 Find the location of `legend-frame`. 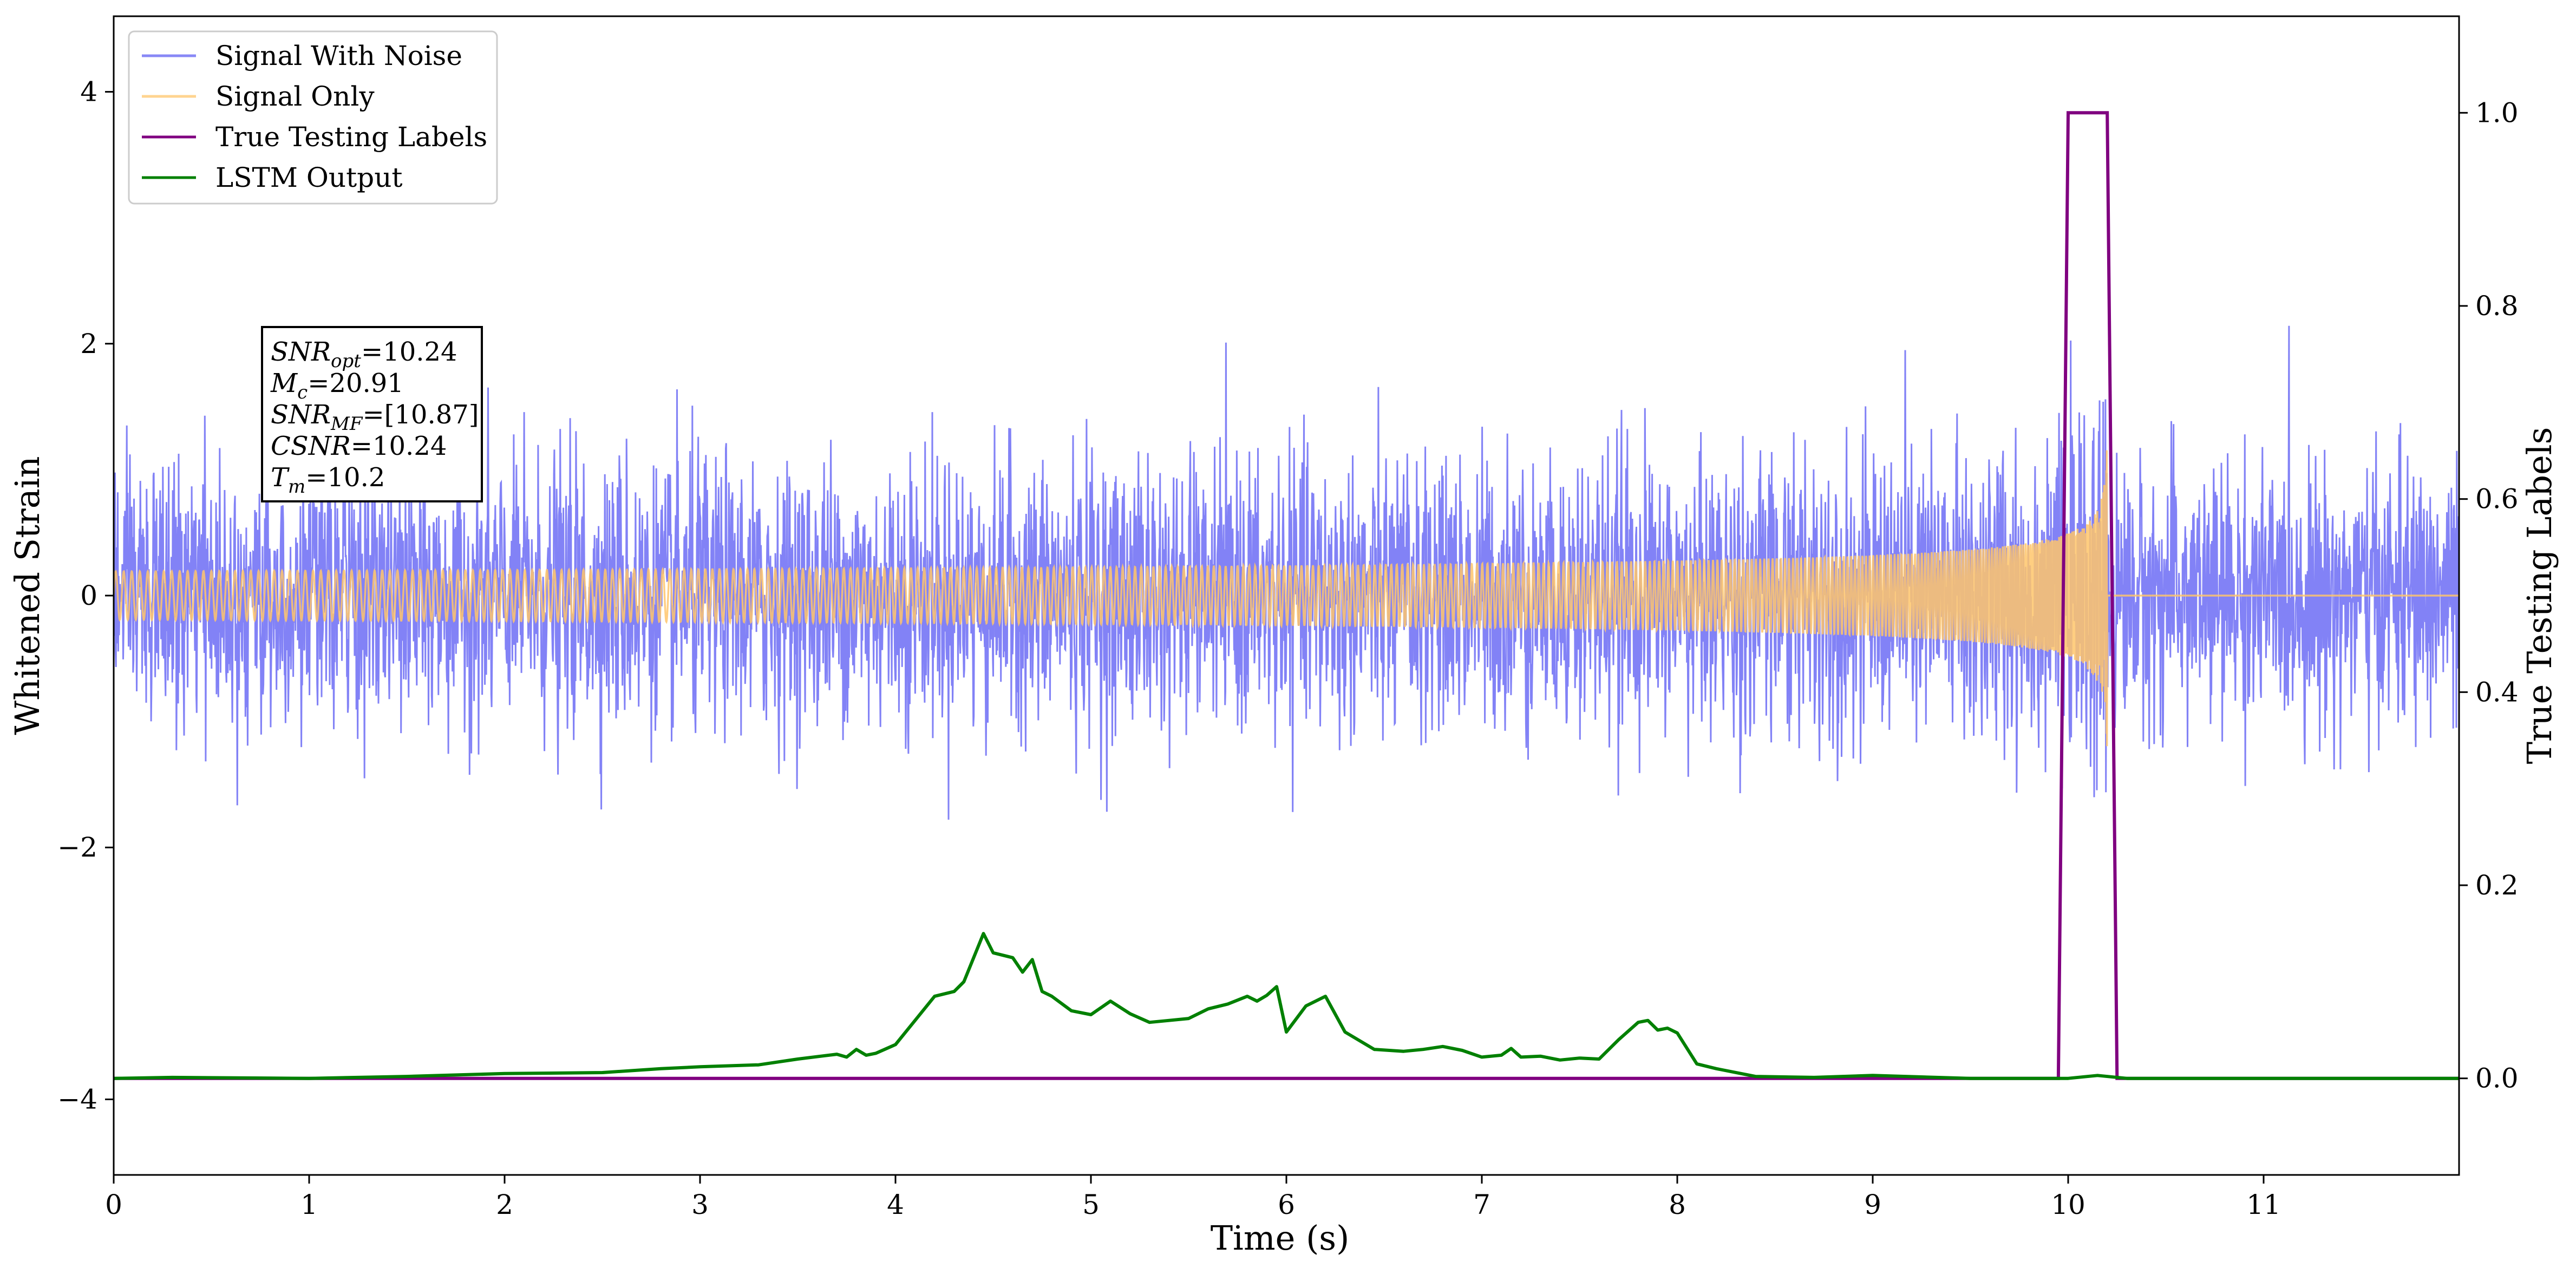

legend-frame is located at coordinates (313, 117).